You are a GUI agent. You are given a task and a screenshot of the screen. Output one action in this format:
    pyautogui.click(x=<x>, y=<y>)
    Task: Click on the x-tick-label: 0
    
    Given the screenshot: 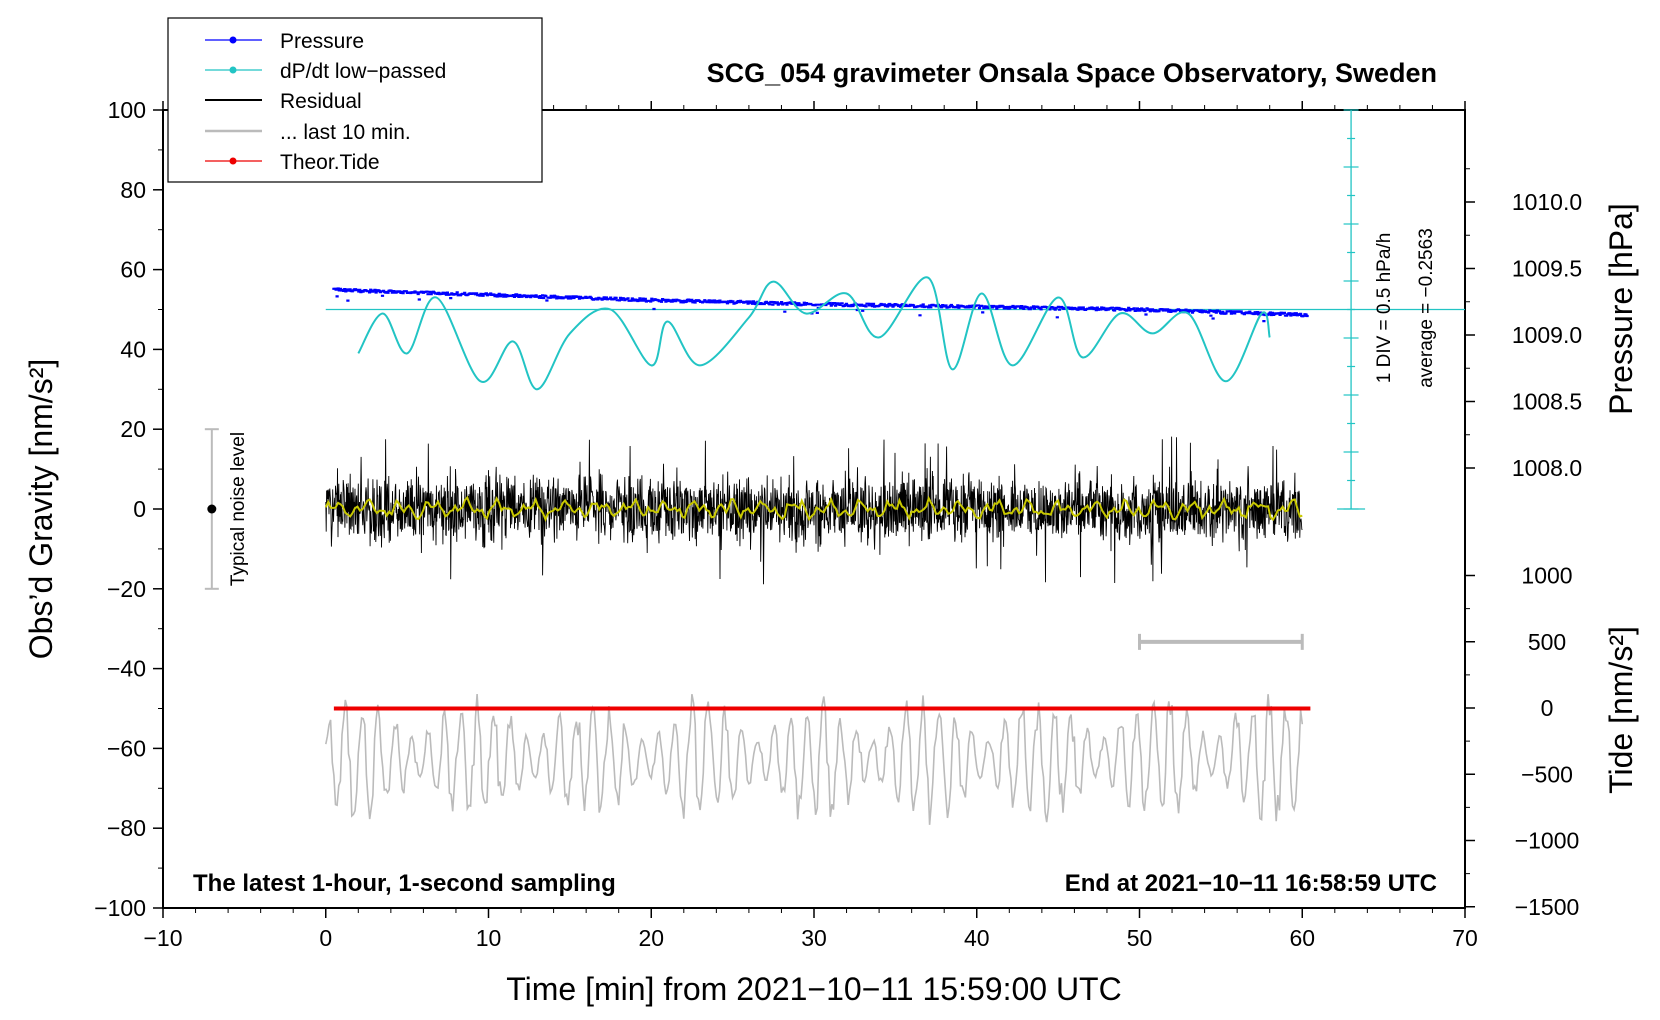 What is the action you would take?
    pyautogui.click(x=325, y=938)
    